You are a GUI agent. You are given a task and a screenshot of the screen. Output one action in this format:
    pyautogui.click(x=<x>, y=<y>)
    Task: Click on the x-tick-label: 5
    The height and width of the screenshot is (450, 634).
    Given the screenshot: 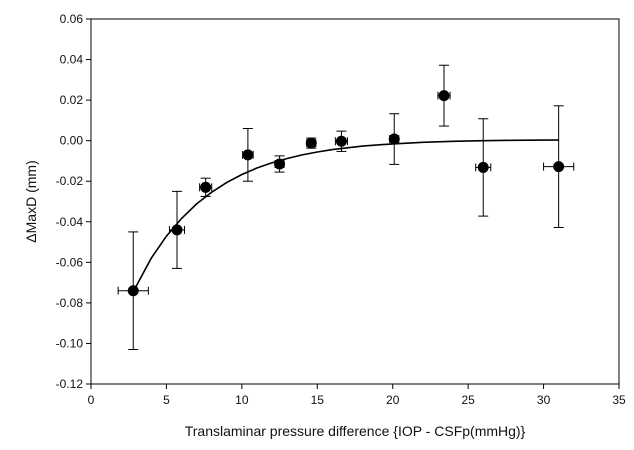 What is the action you would take?
    pyautogui.click(x=166, y=400)
    